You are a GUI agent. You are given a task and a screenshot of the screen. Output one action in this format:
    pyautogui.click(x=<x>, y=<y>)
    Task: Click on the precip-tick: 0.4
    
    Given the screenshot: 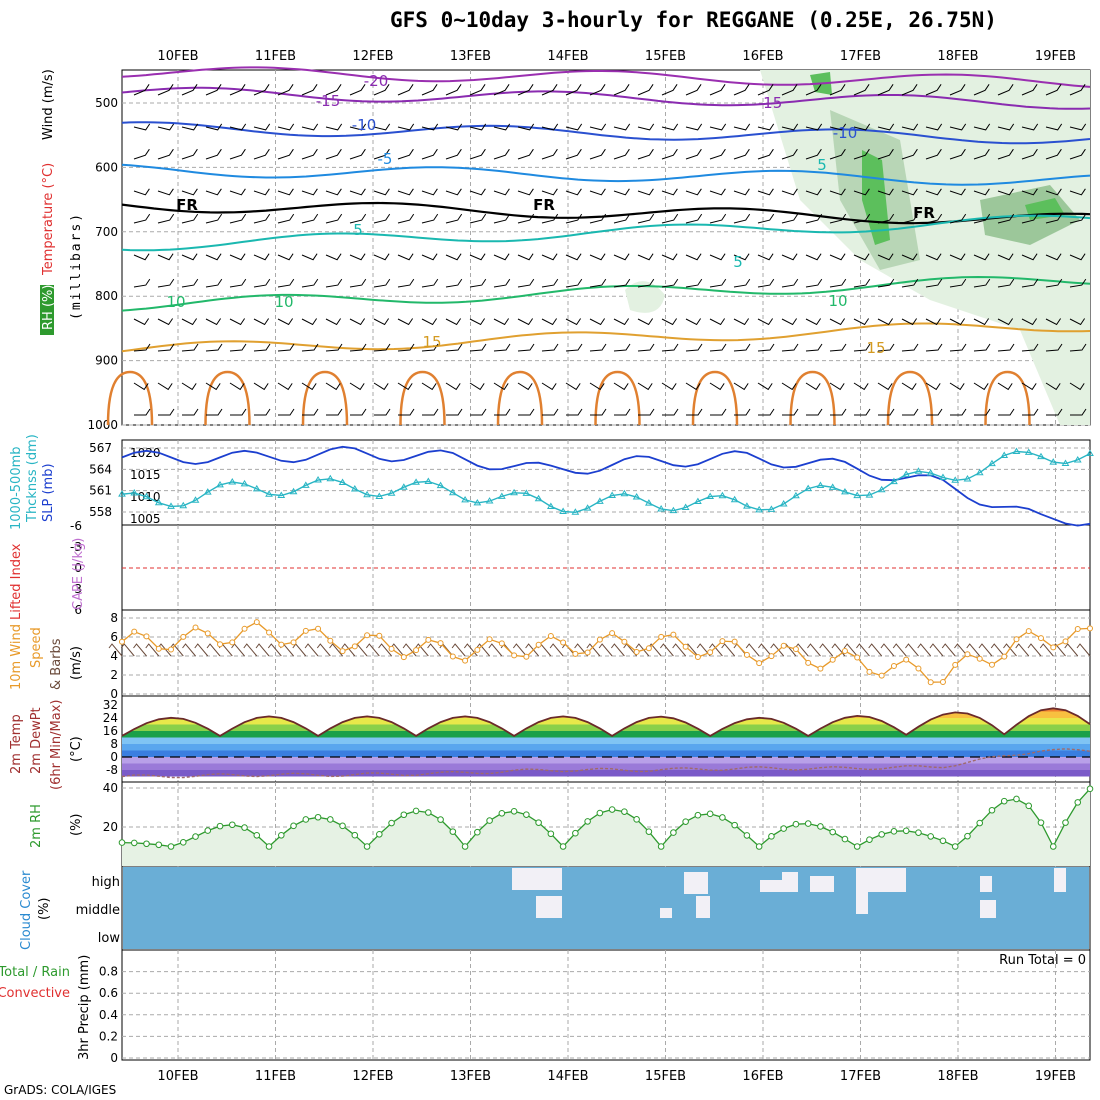 What is the action you would take?
    pyautogui.click(x=108, y=1015)
    